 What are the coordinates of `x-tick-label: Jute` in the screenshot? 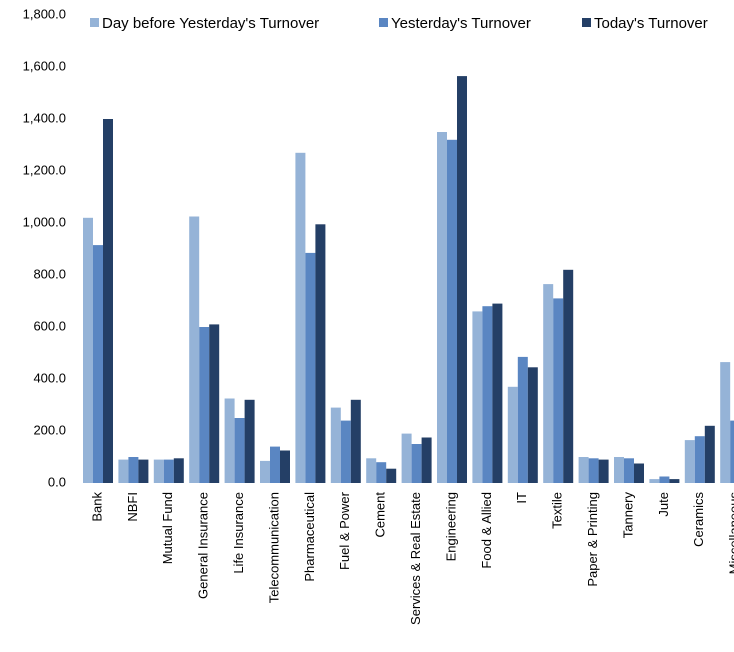 It's located at (663, 504).